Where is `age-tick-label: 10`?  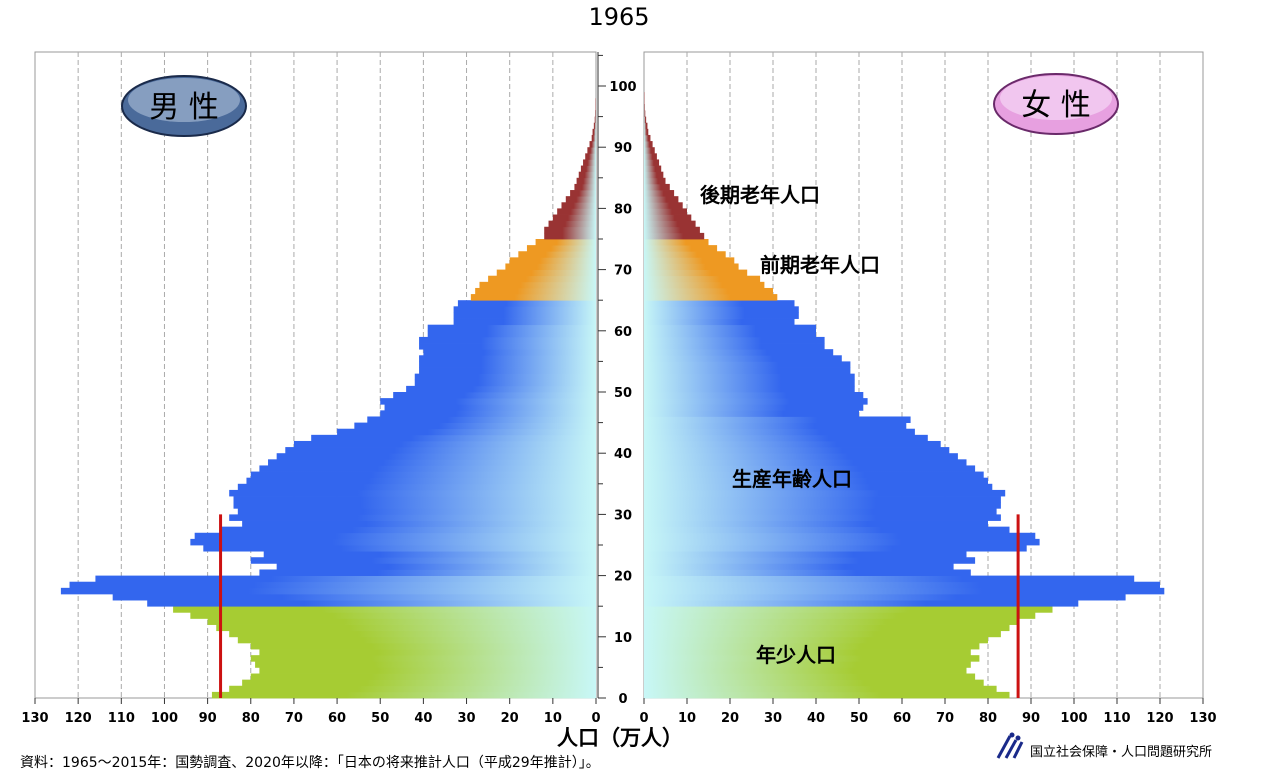
age-tick-label: 10 is located at coordinates (623, 638).